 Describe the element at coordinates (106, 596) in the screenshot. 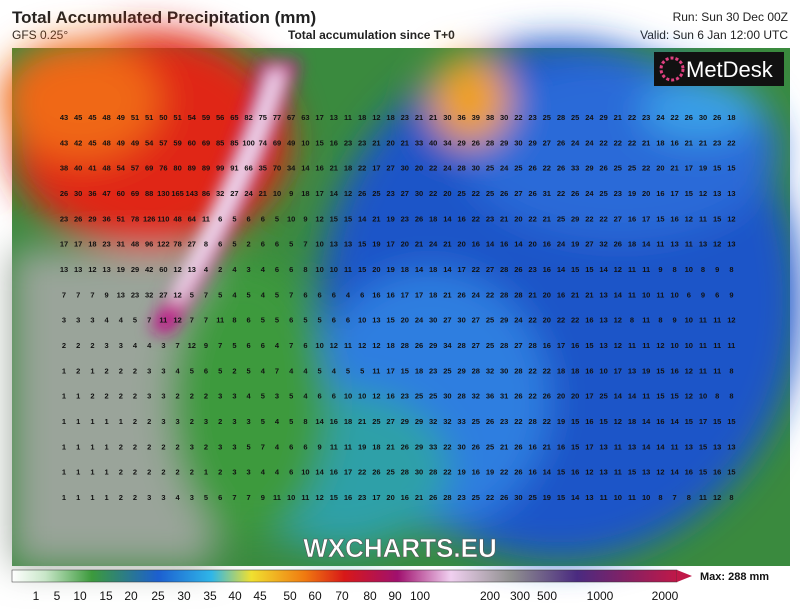

I see `colorbar-label: 15` at that location.